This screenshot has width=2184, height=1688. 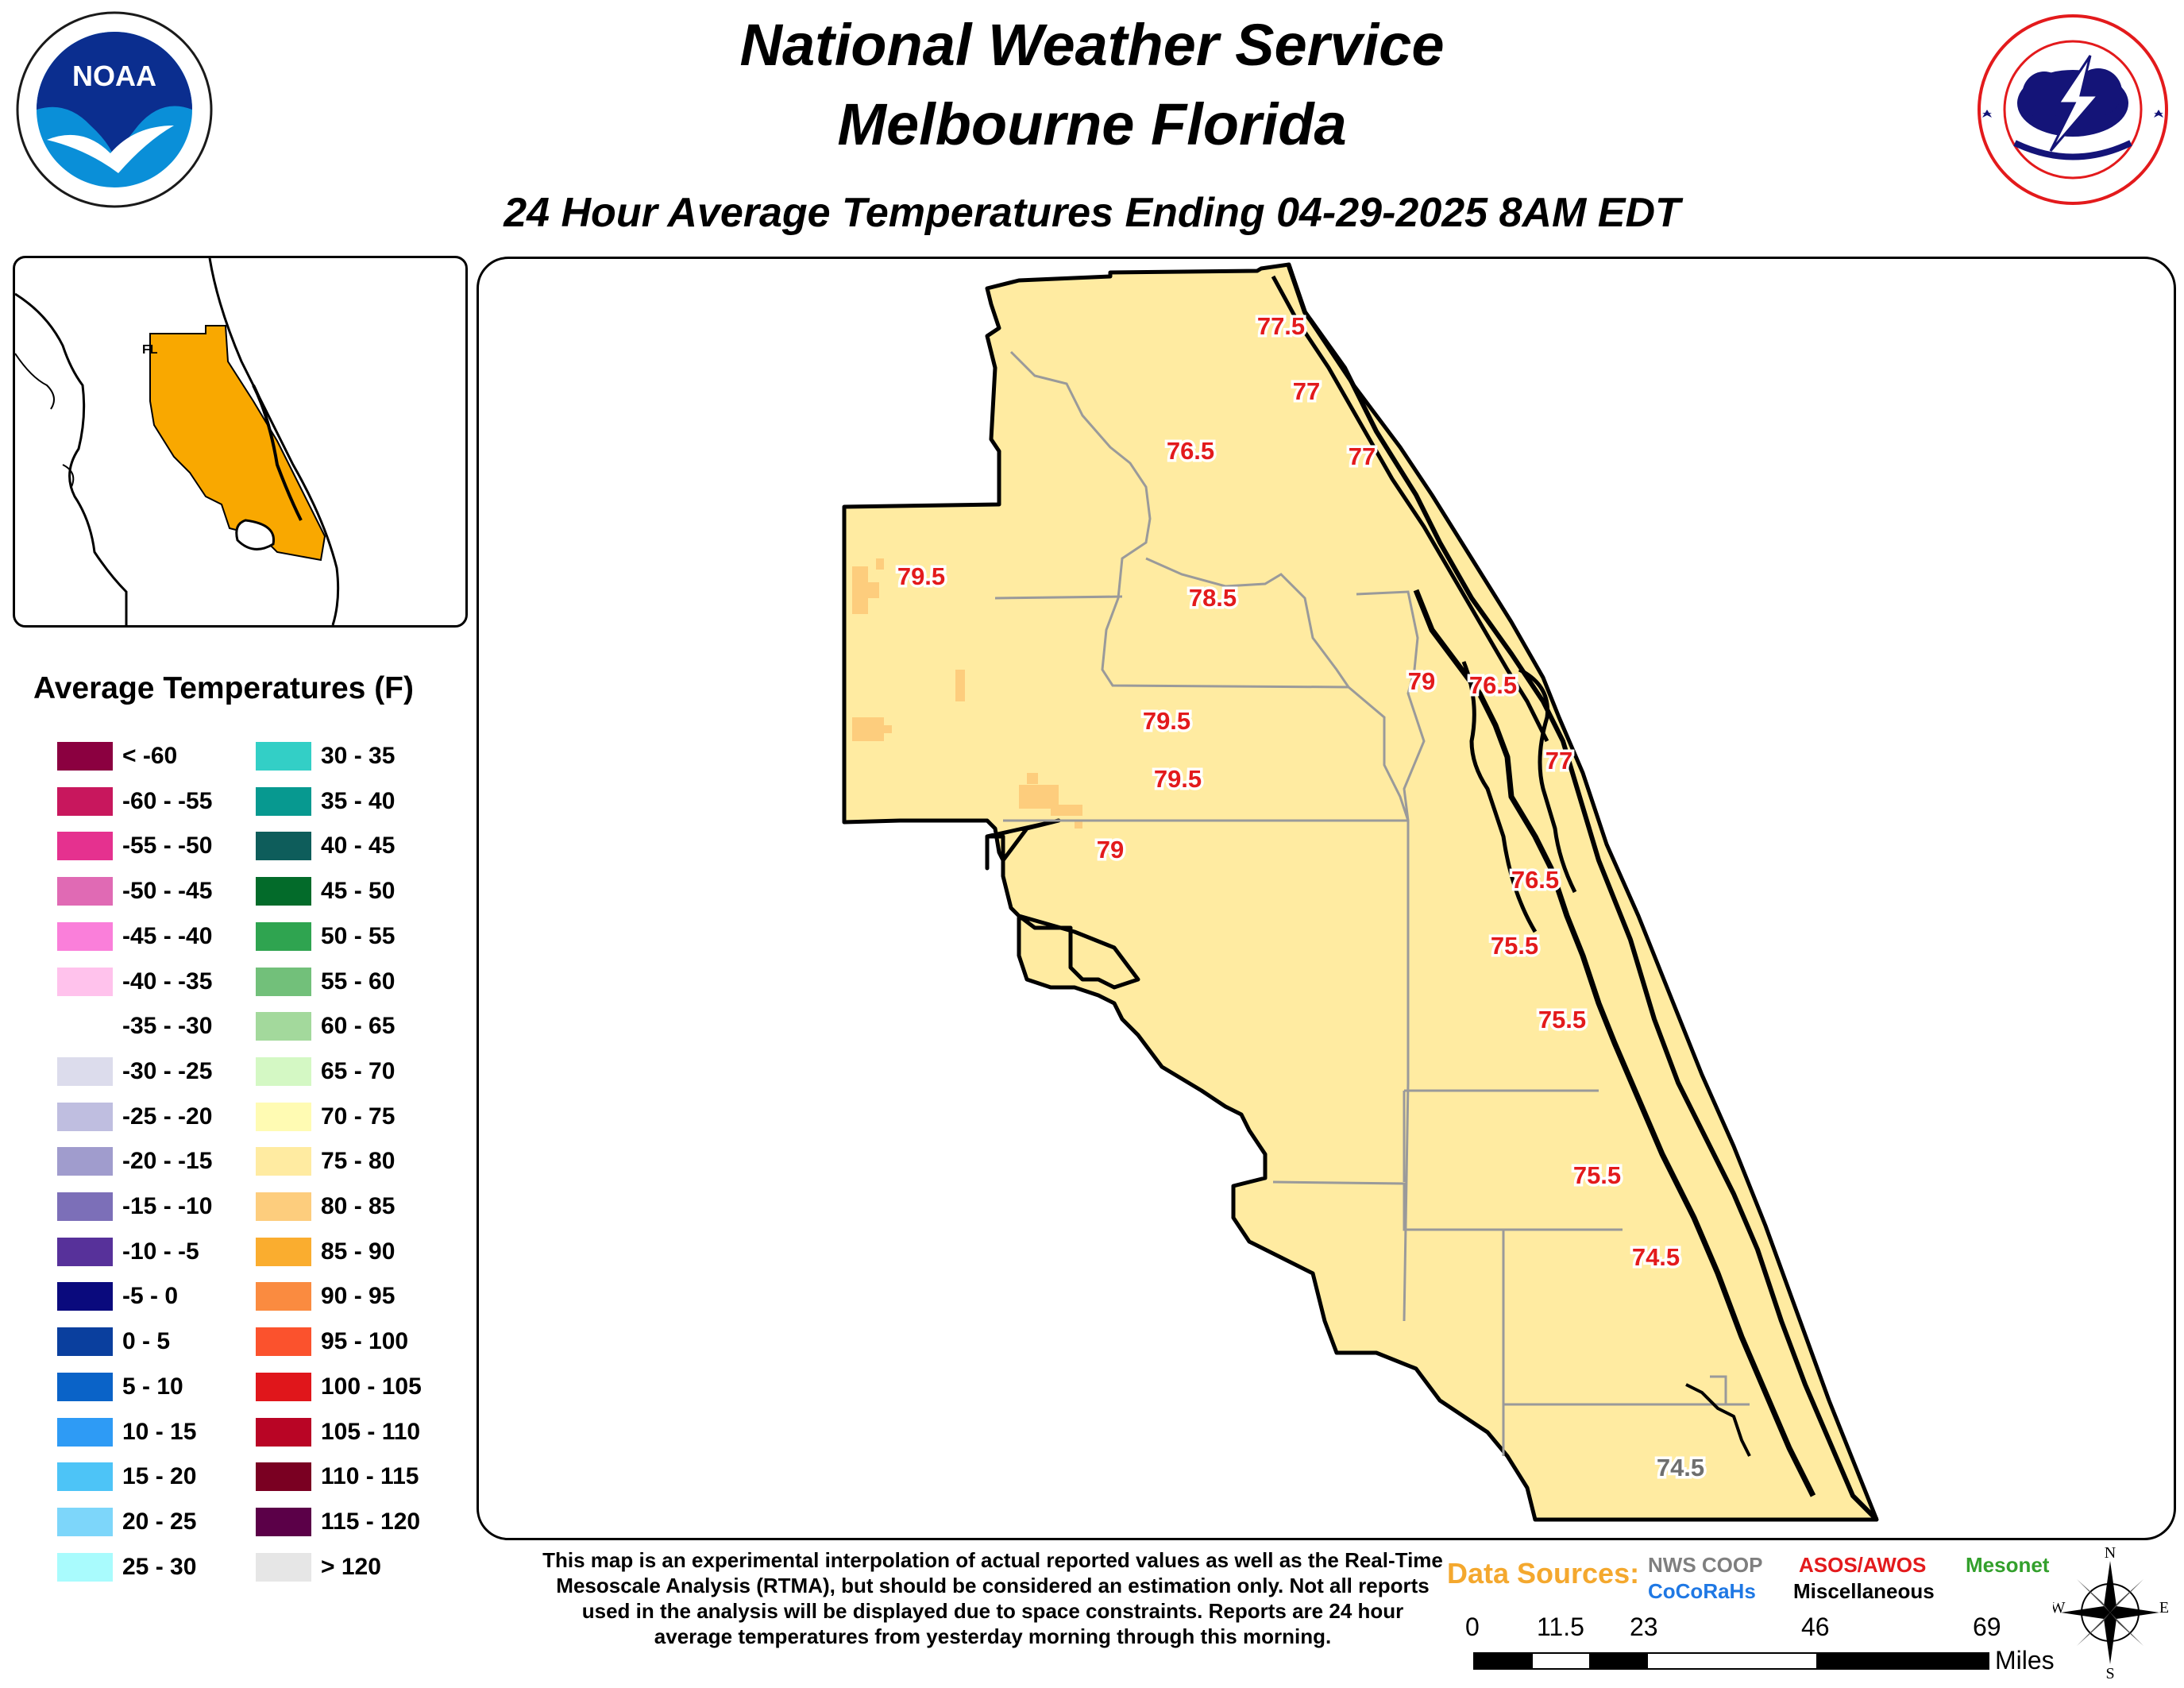 What do you see at coordinates (255, 534) in the screenshot?
I see `lake-okeechobee` at bounding box center [255, 534].